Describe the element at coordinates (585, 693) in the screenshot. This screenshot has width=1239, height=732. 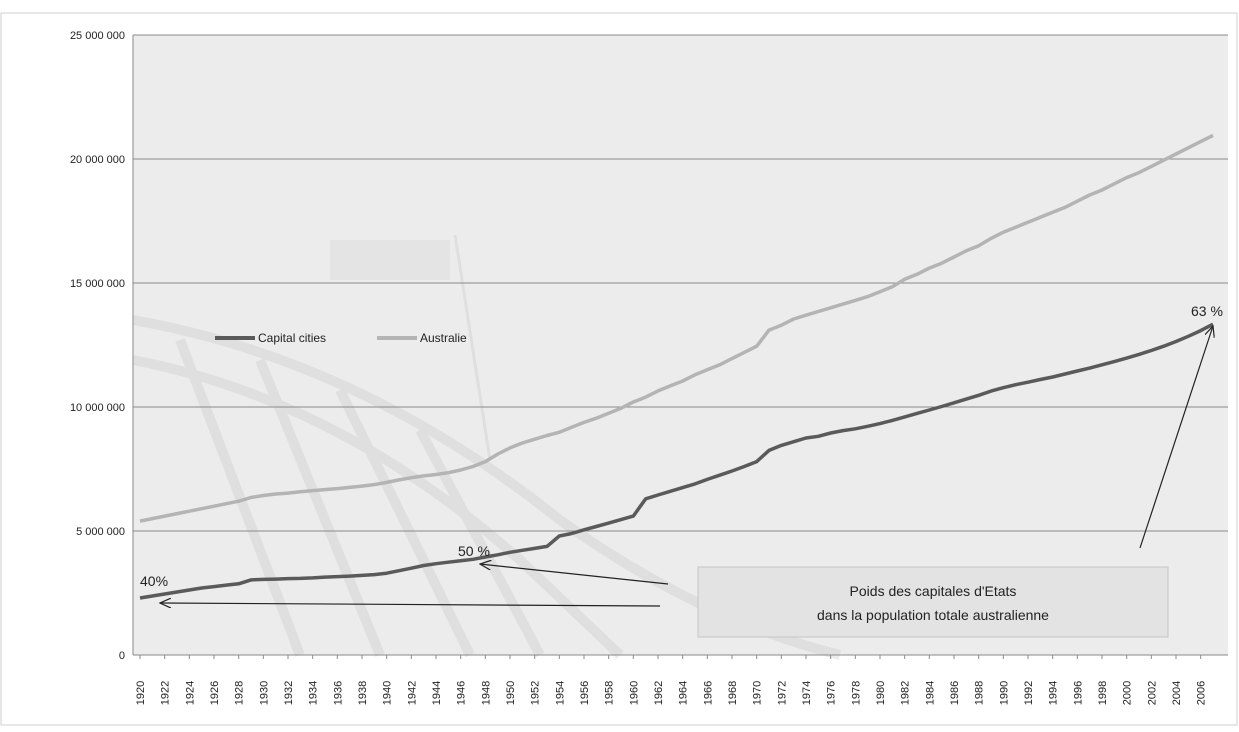
I see `x-tick-label: 1956` at that location.